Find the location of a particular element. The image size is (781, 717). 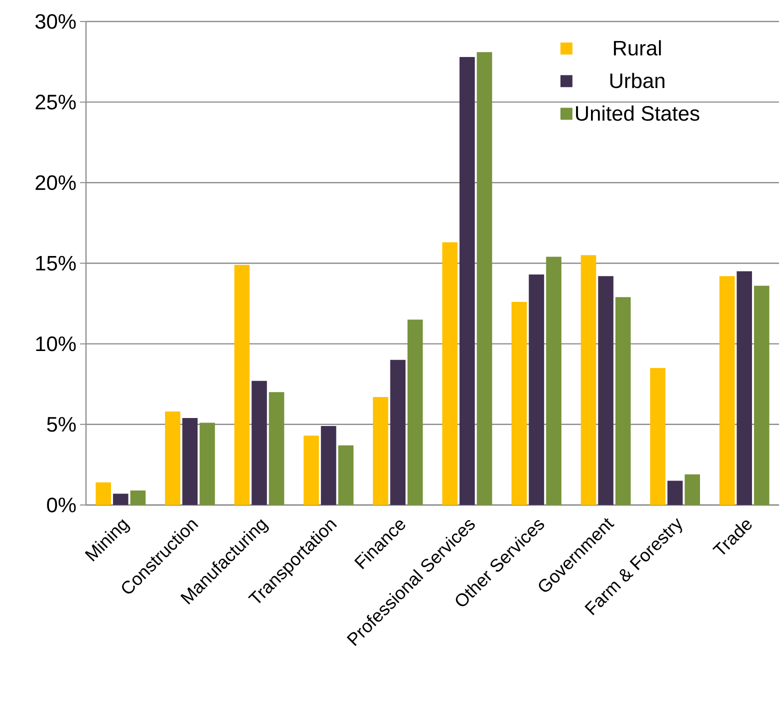

y-tick-label: 25% is located at coordinates (56, 102).